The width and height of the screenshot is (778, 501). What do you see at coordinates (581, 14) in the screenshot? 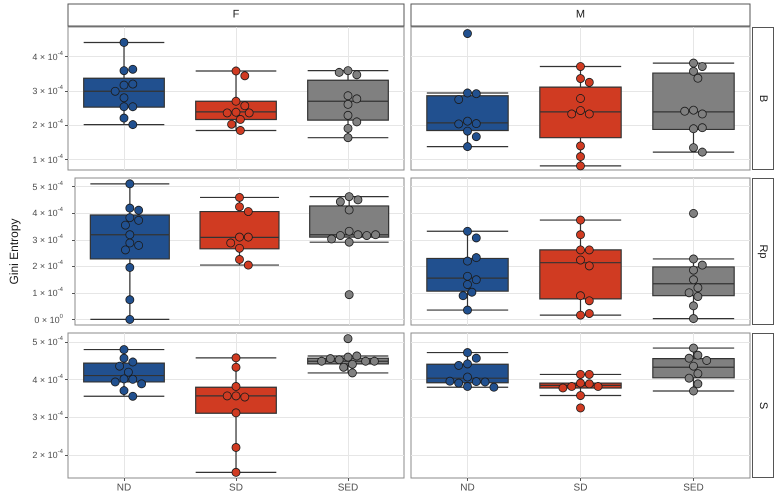
I see `chart-title: M` at bounding box center [581, 14].